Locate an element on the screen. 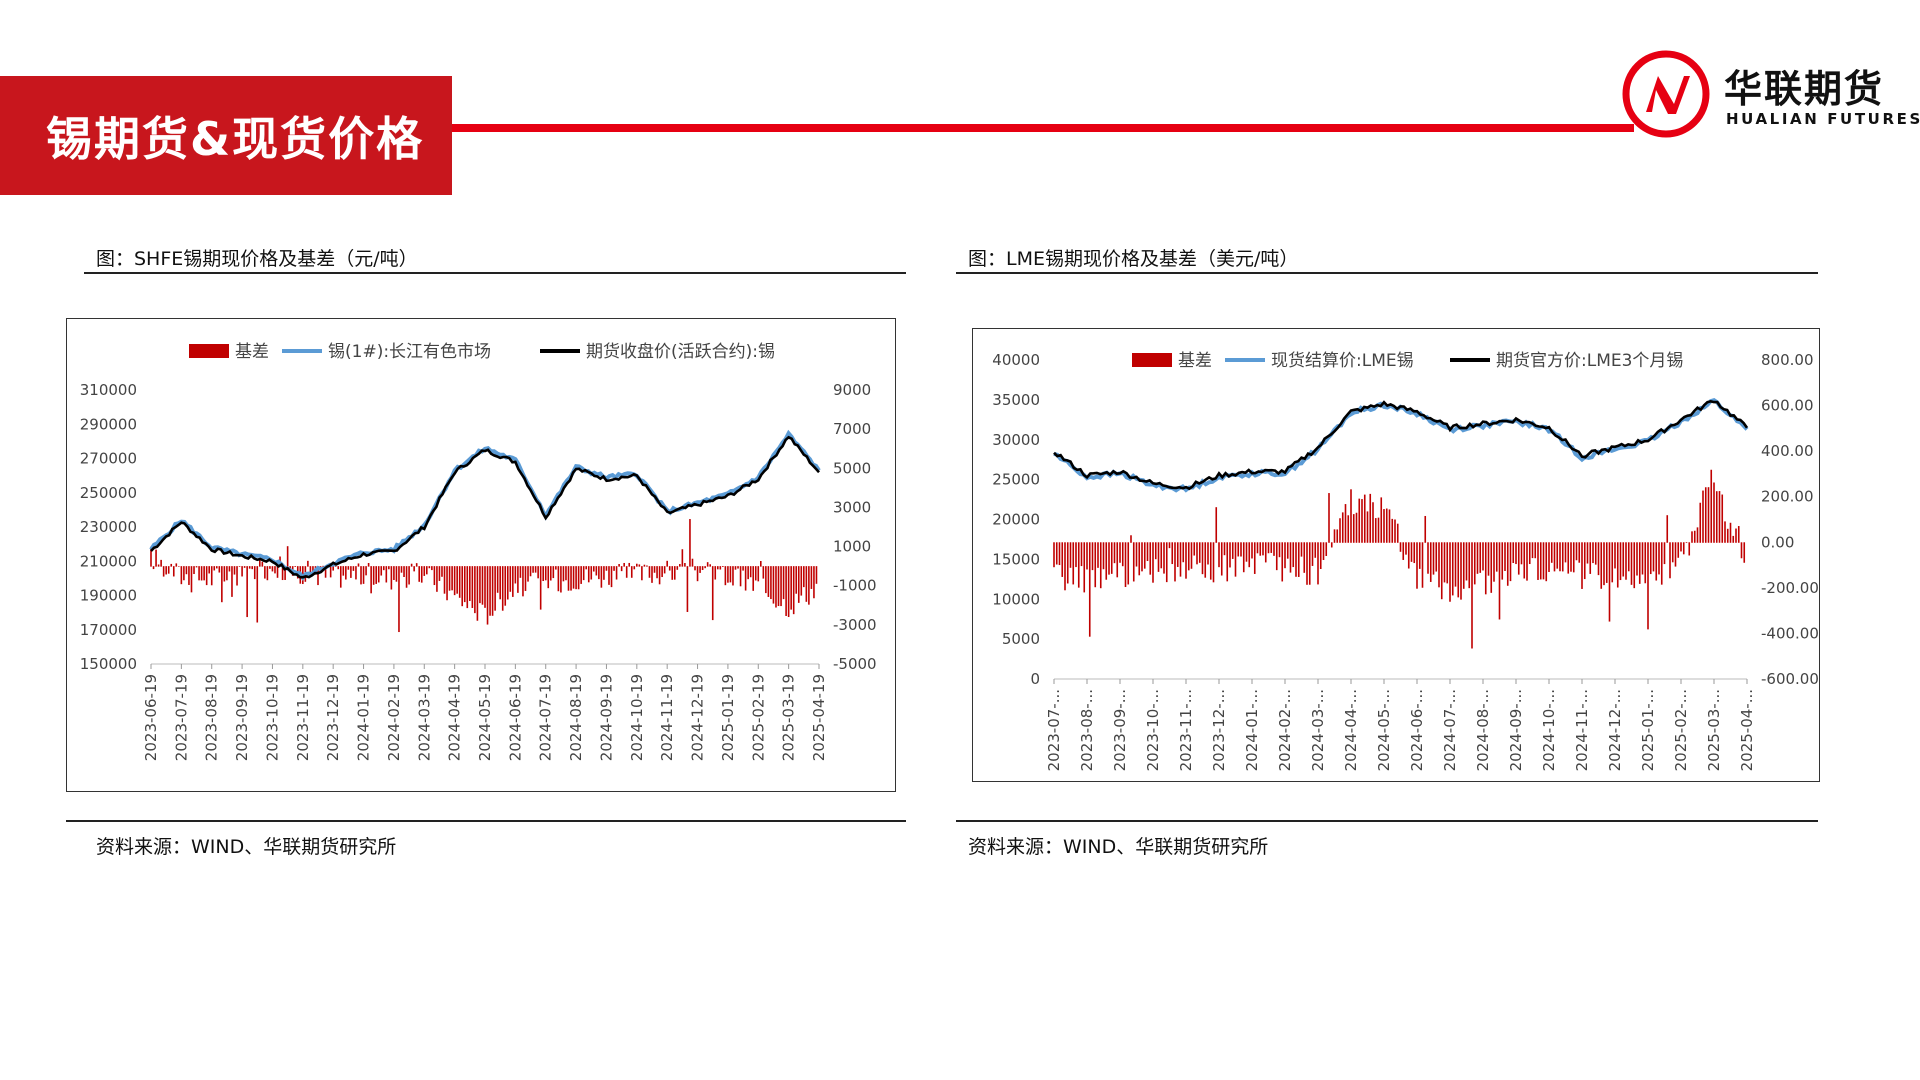 The height and width of the screenshot is (1080, 1920). y-right-tick-label: 800.00 is located at coordinates (1787, 360).